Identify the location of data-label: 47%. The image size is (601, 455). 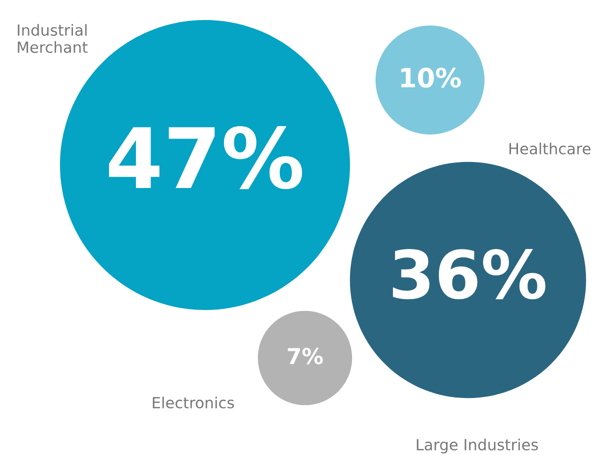
(205, 158).